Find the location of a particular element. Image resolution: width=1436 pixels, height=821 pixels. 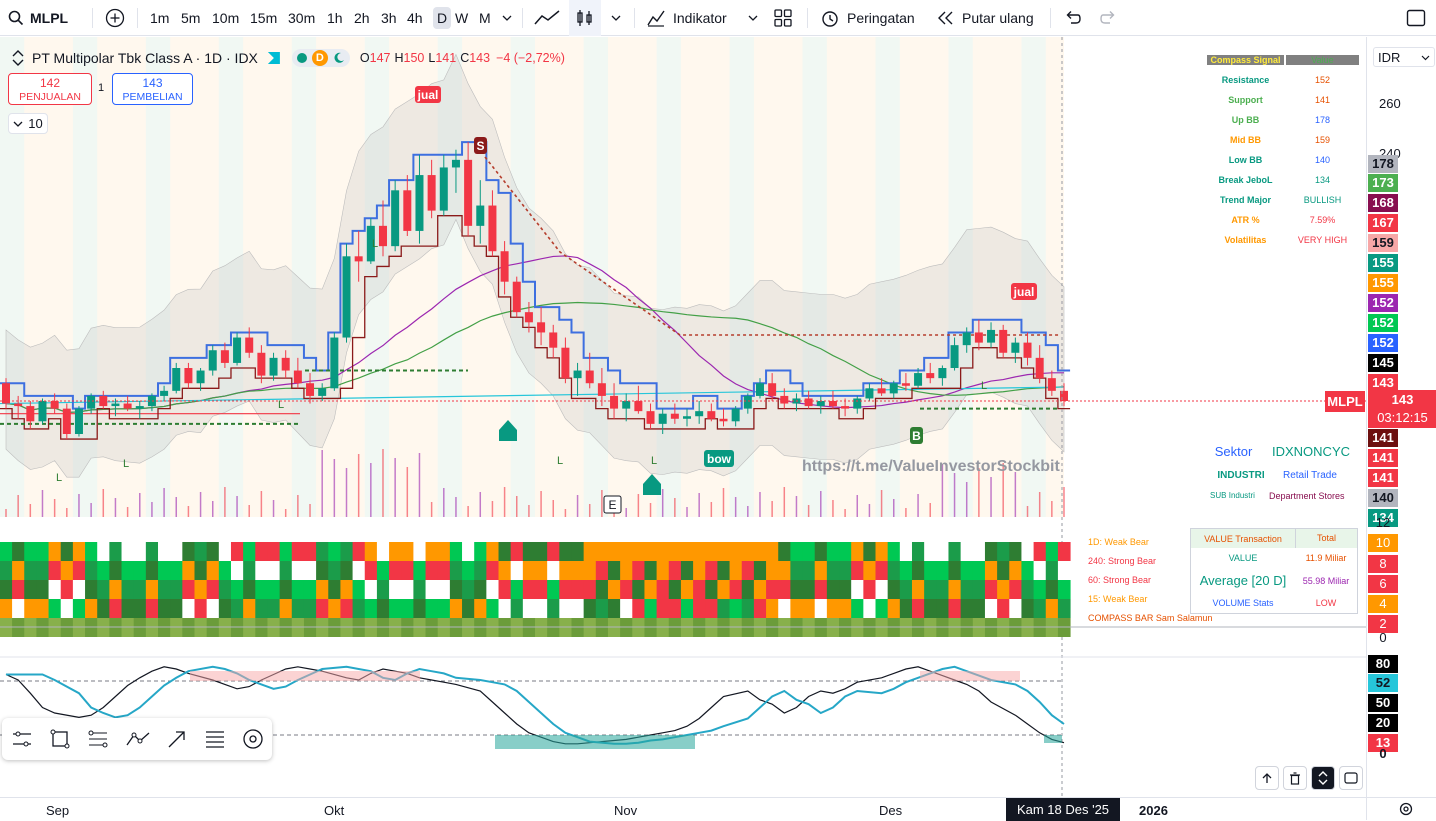

ohlc-open: 147 is located at coordinates (380, 58).